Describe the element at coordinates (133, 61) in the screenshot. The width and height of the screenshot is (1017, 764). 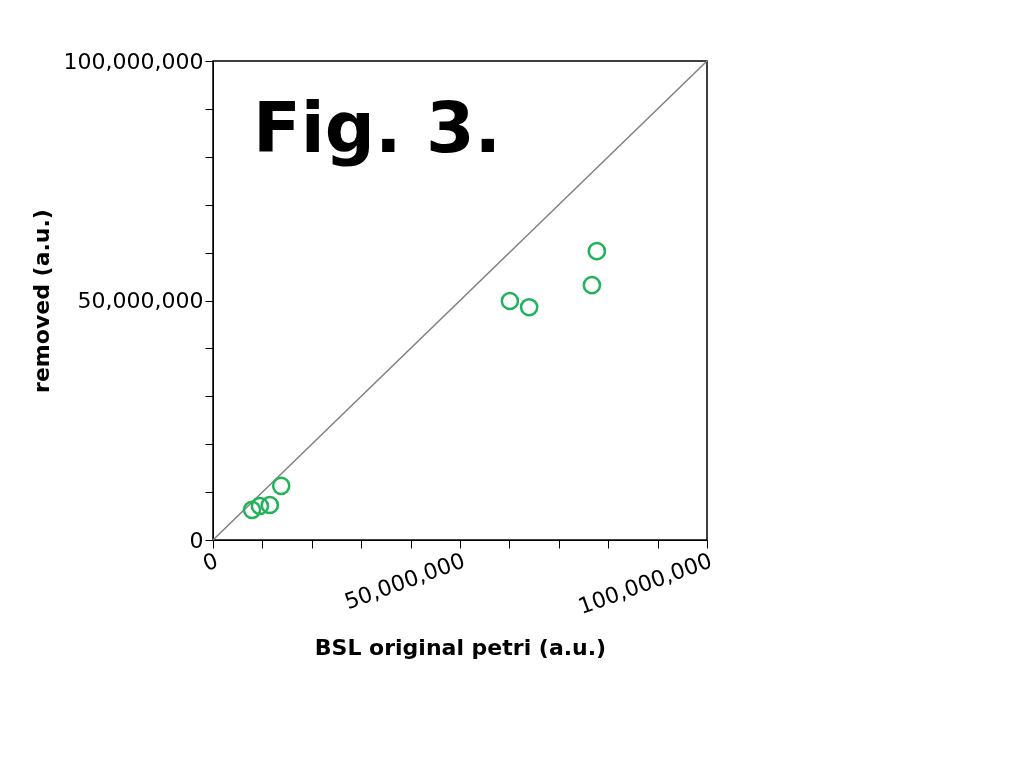
I see `y-tick-label: 100,000,000` at that location.